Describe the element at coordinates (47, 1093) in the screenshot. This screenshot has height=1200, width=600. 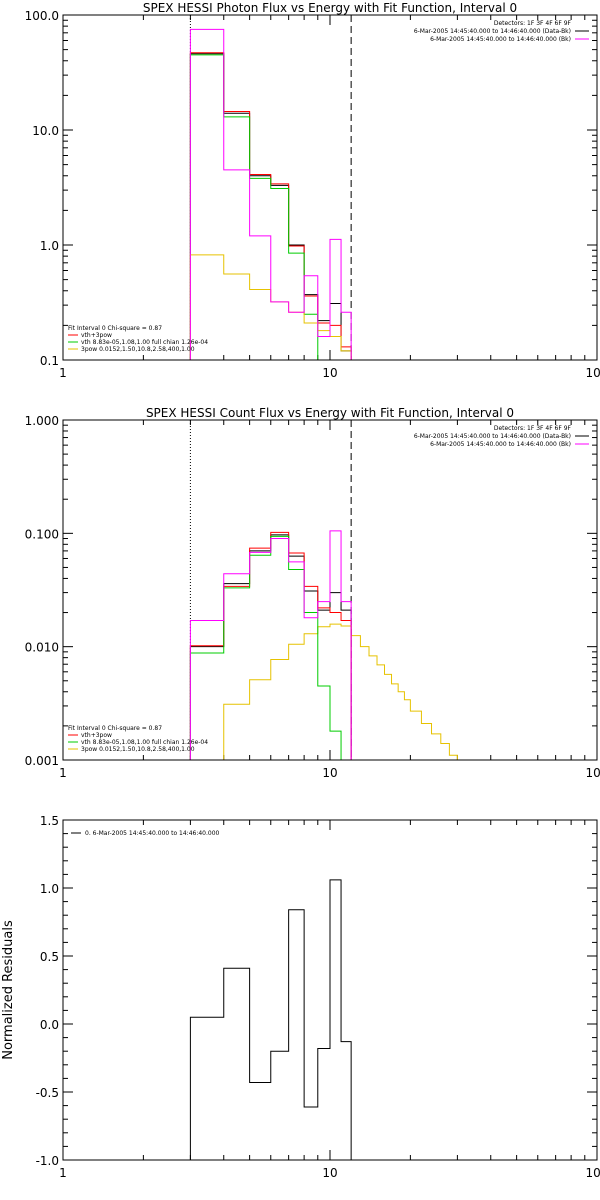
I see `y-tick-label: -0.5` at that location.